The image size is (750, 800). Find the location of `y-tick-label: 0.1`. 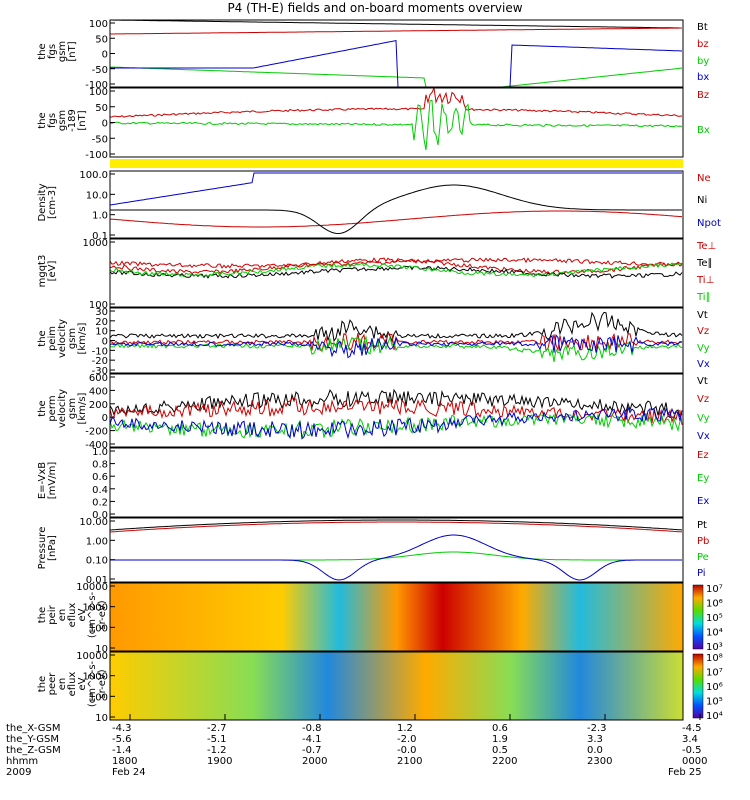

y-tick-label: 0.1 is located at coordinates (100, 236).